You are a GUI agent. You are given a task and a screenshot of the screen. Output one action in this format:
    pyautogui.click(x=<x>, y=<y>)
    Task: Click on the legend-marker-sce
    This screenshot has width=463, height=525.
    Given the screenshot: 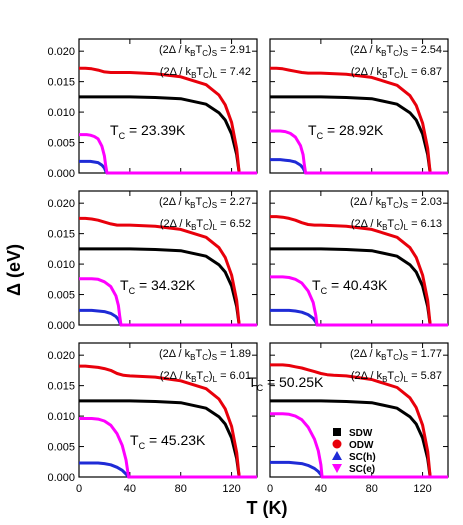 What is the action you would take?
    pyautogui.click(x=337, y=468)
    